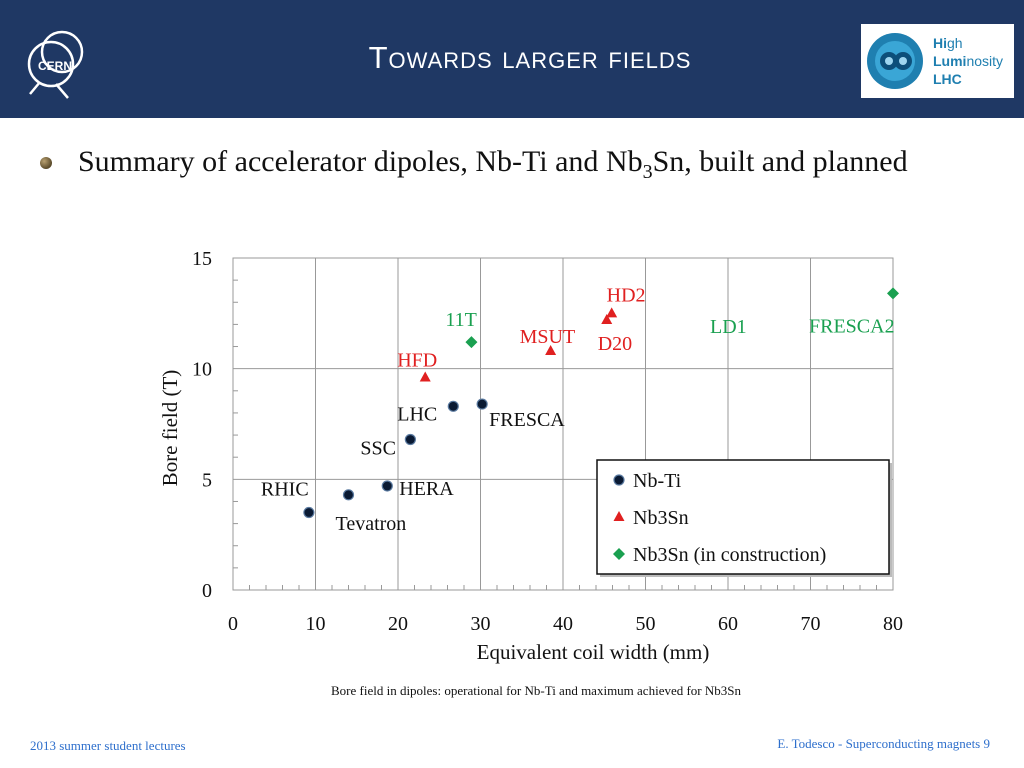 Image resolution: width=1024 pixels, height=768 pixels. I want to click on y-axis-label: Bore field (T), so click(170, 428).